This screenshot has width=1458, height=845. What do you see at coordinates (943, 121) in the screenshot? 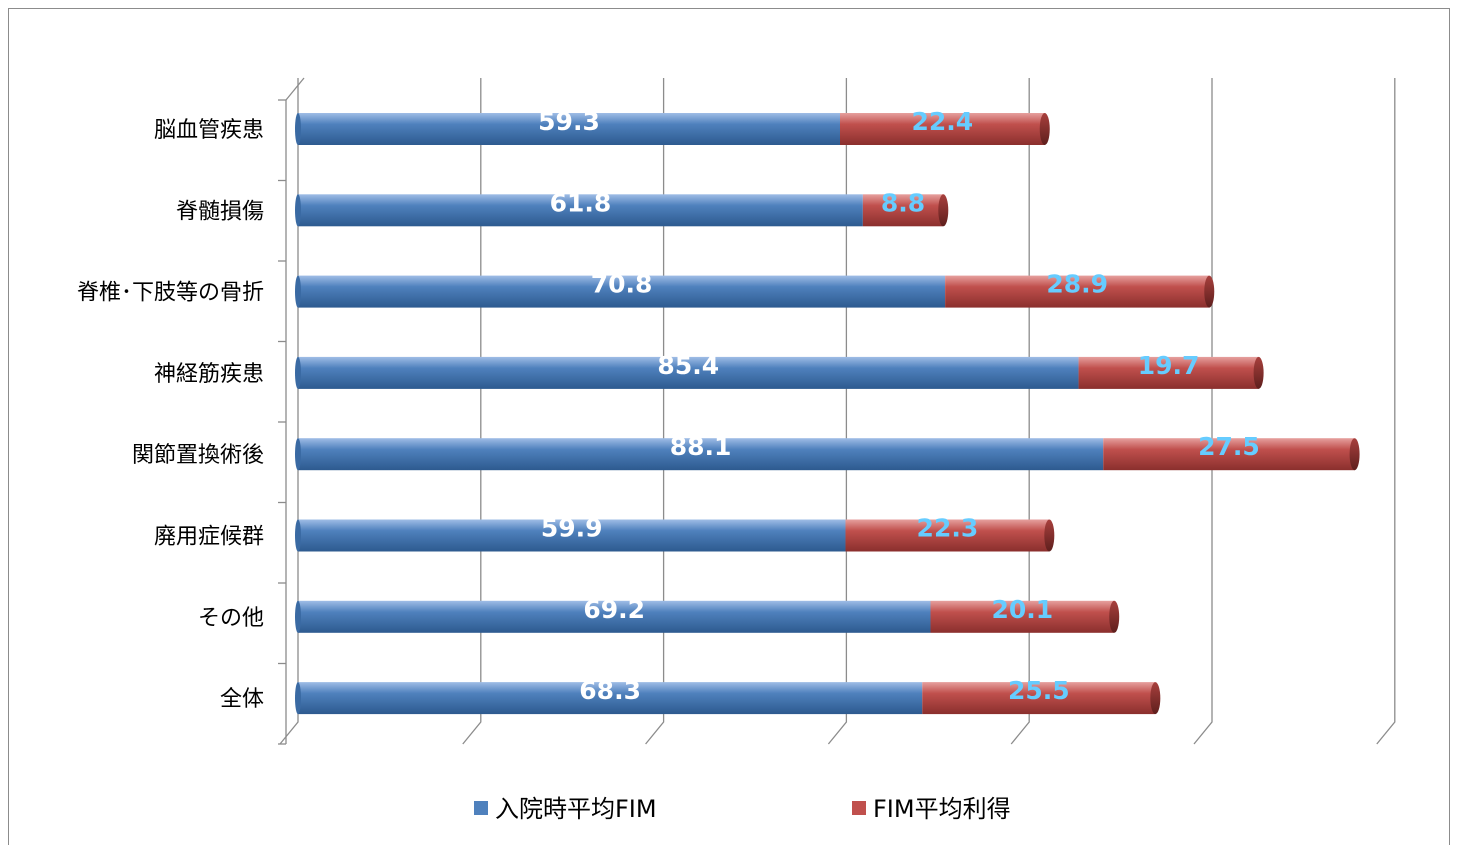
I see `data-label-fim-gain: 22.4` at bounding box center [943, 121].